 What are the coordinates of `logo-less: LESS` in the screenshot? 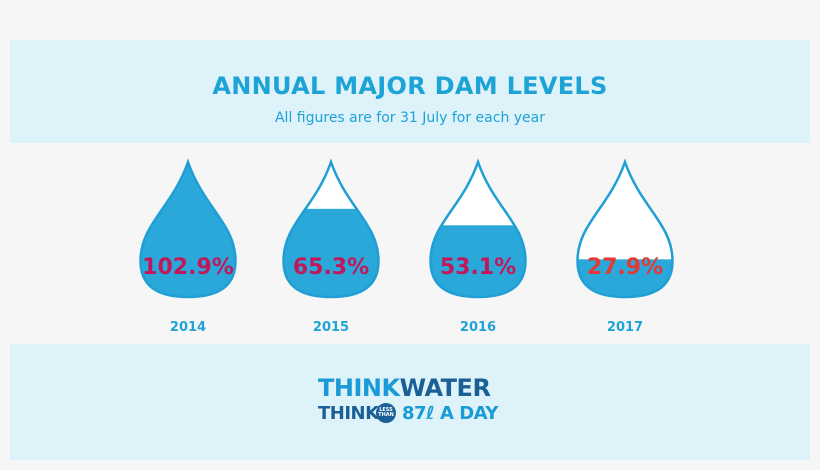 It's located at (386, 410).